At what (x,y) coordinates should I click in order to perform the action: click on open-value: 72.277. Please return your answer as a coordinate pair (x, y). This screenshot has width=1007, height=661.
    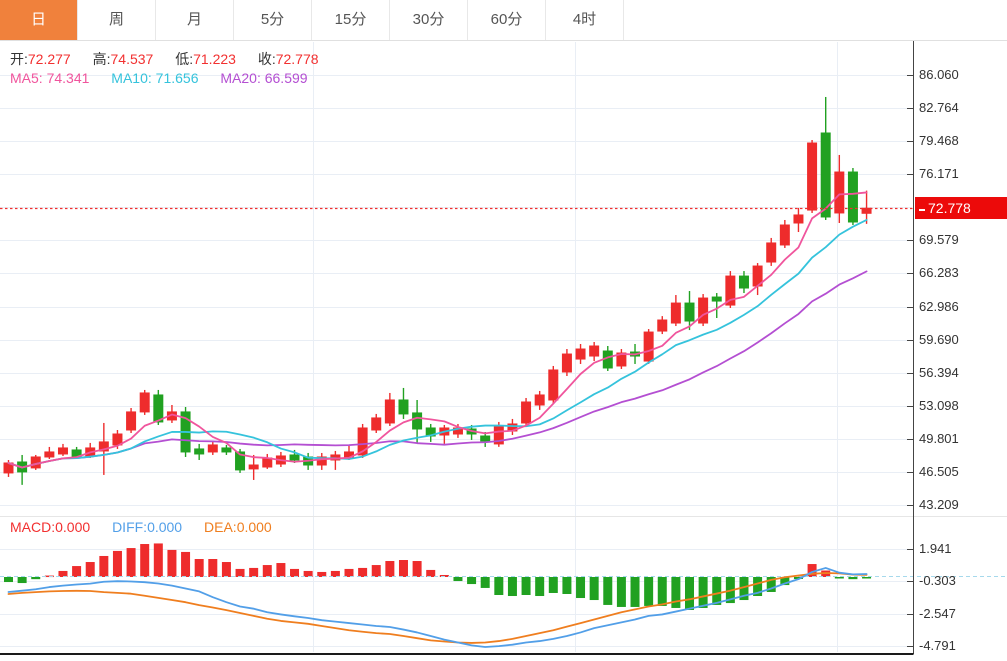
    Looking at the image, I should click on (49, 59).